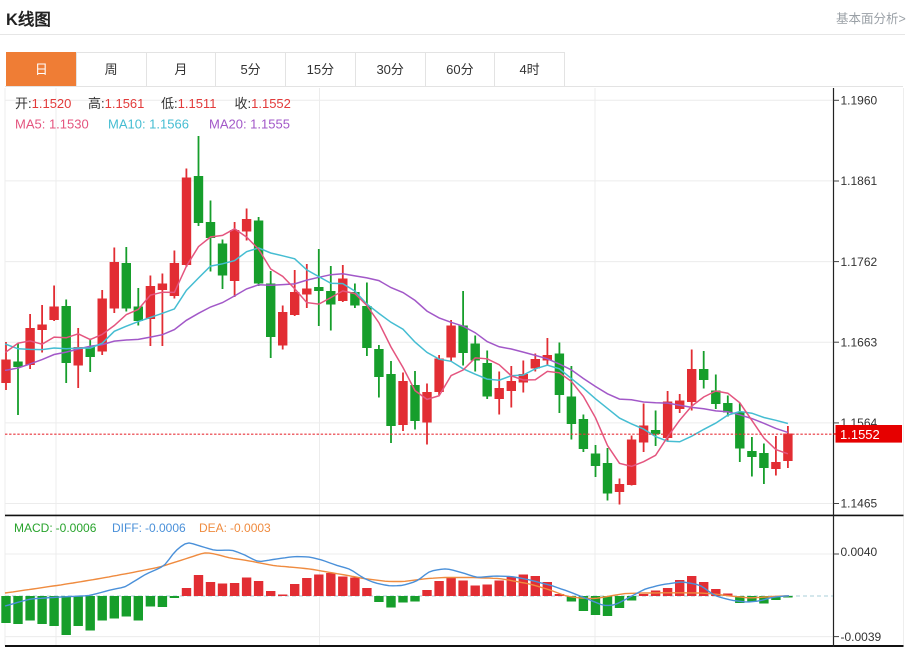 The width and height of the screenshot is (912, 650). I want to click on svg-text: 0.0040, so click(859, 552).